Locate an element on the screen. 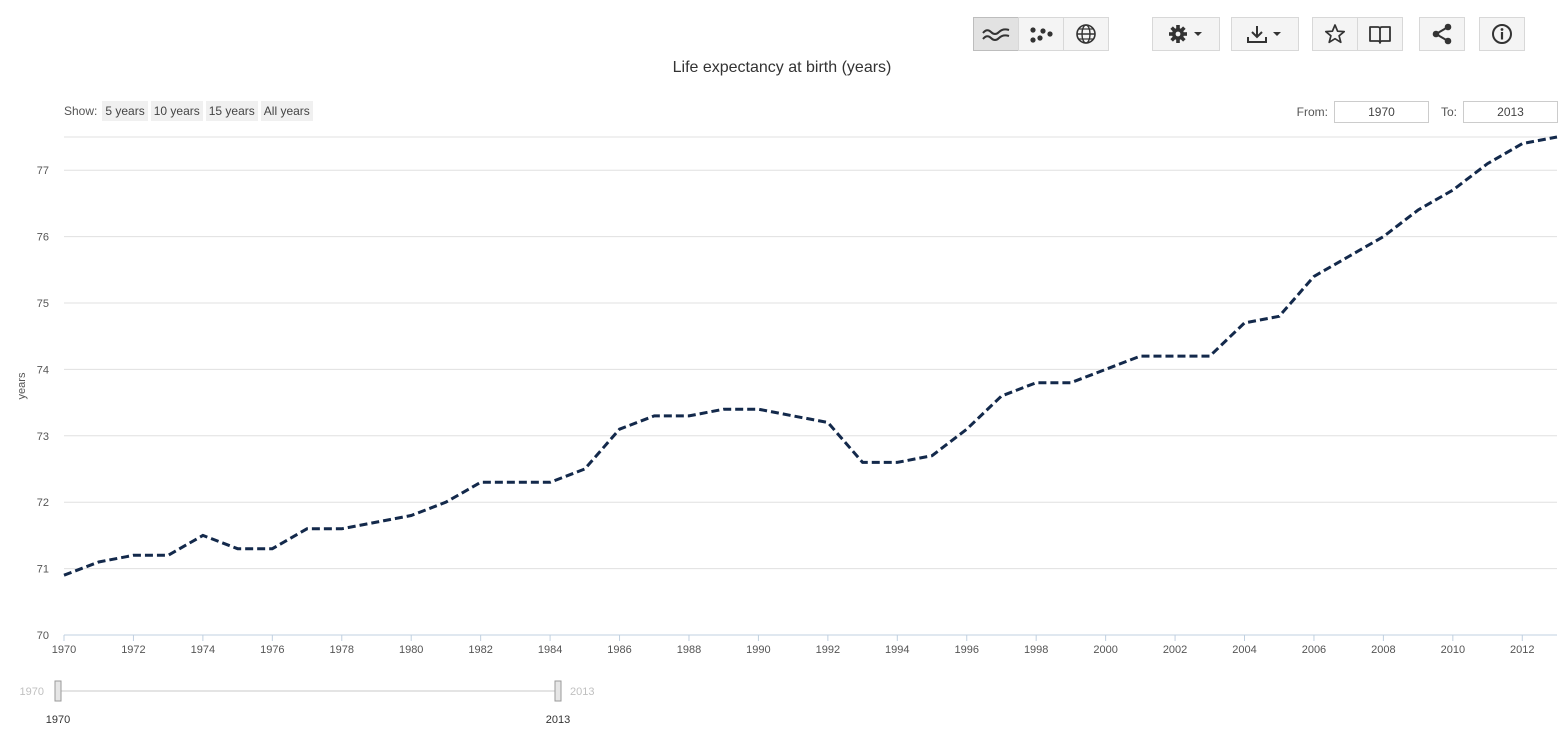 The height and width of the screenshot is (735, 1567). x-tick-label: 1998 is located at coordinates (1036, 650).